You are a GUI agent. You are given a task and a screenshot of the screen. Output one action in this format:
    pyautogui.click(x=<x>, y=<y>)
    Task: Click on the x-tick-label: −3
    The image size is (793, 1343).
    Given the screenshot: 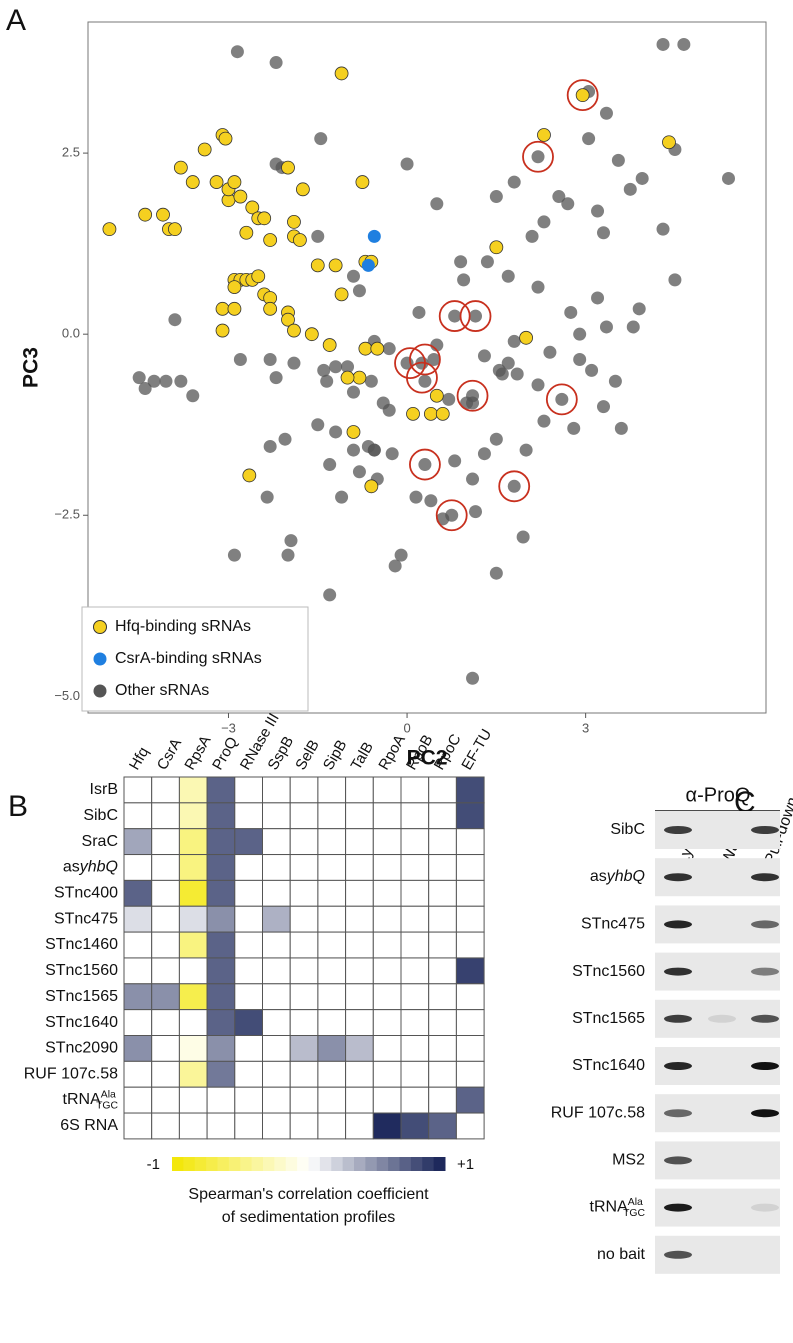 What is the action you would take?
    pyautogui.click(x=228, y=727)
    